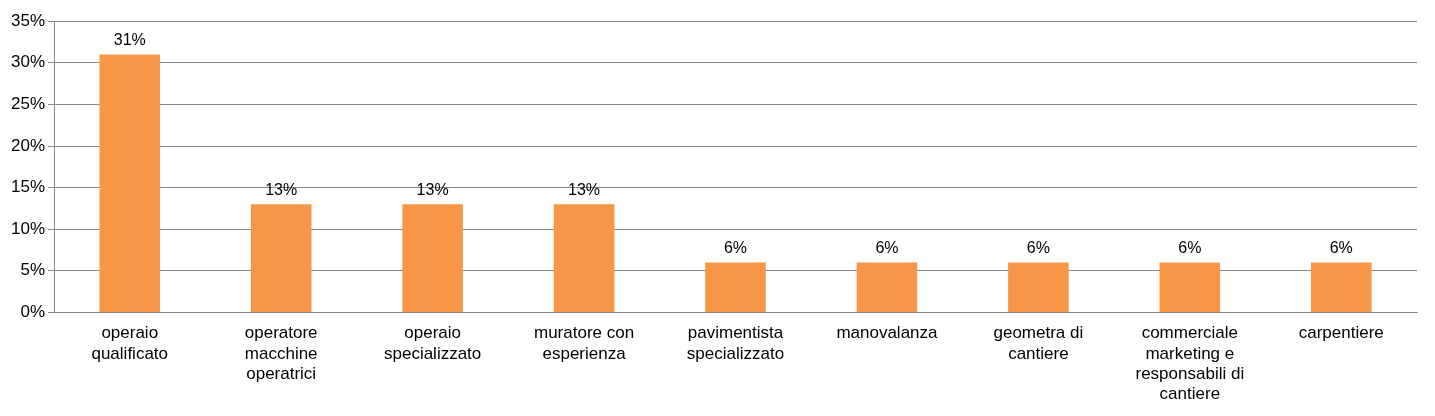 The height and width of the screenshot is (416, 1435). I want to click on y-tick-label: 5%, so click(33, 270).